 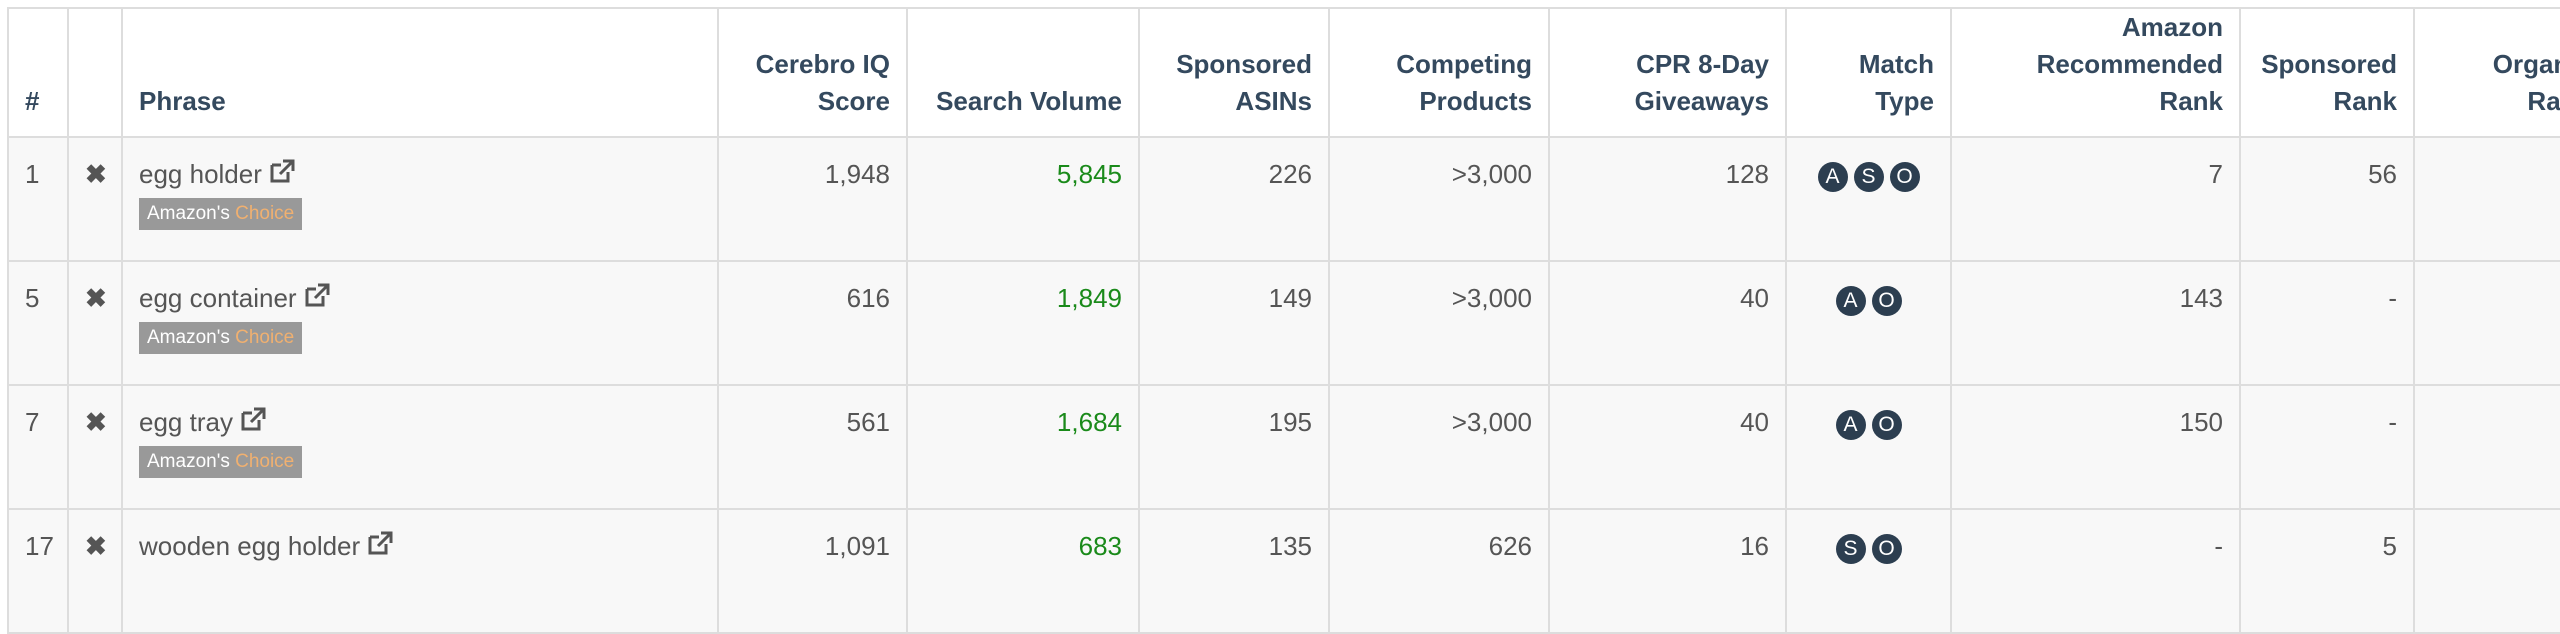 What do you see at coordinates (1439, 72) in the screenshot?
I see `column-header: Competing Products` at bounding box center [1439, 72].